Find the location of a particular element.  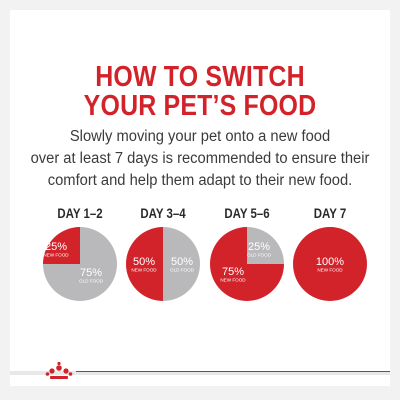

page-title-line-2: YOUR PET’S FOOD is located at coordinates (200, 106).